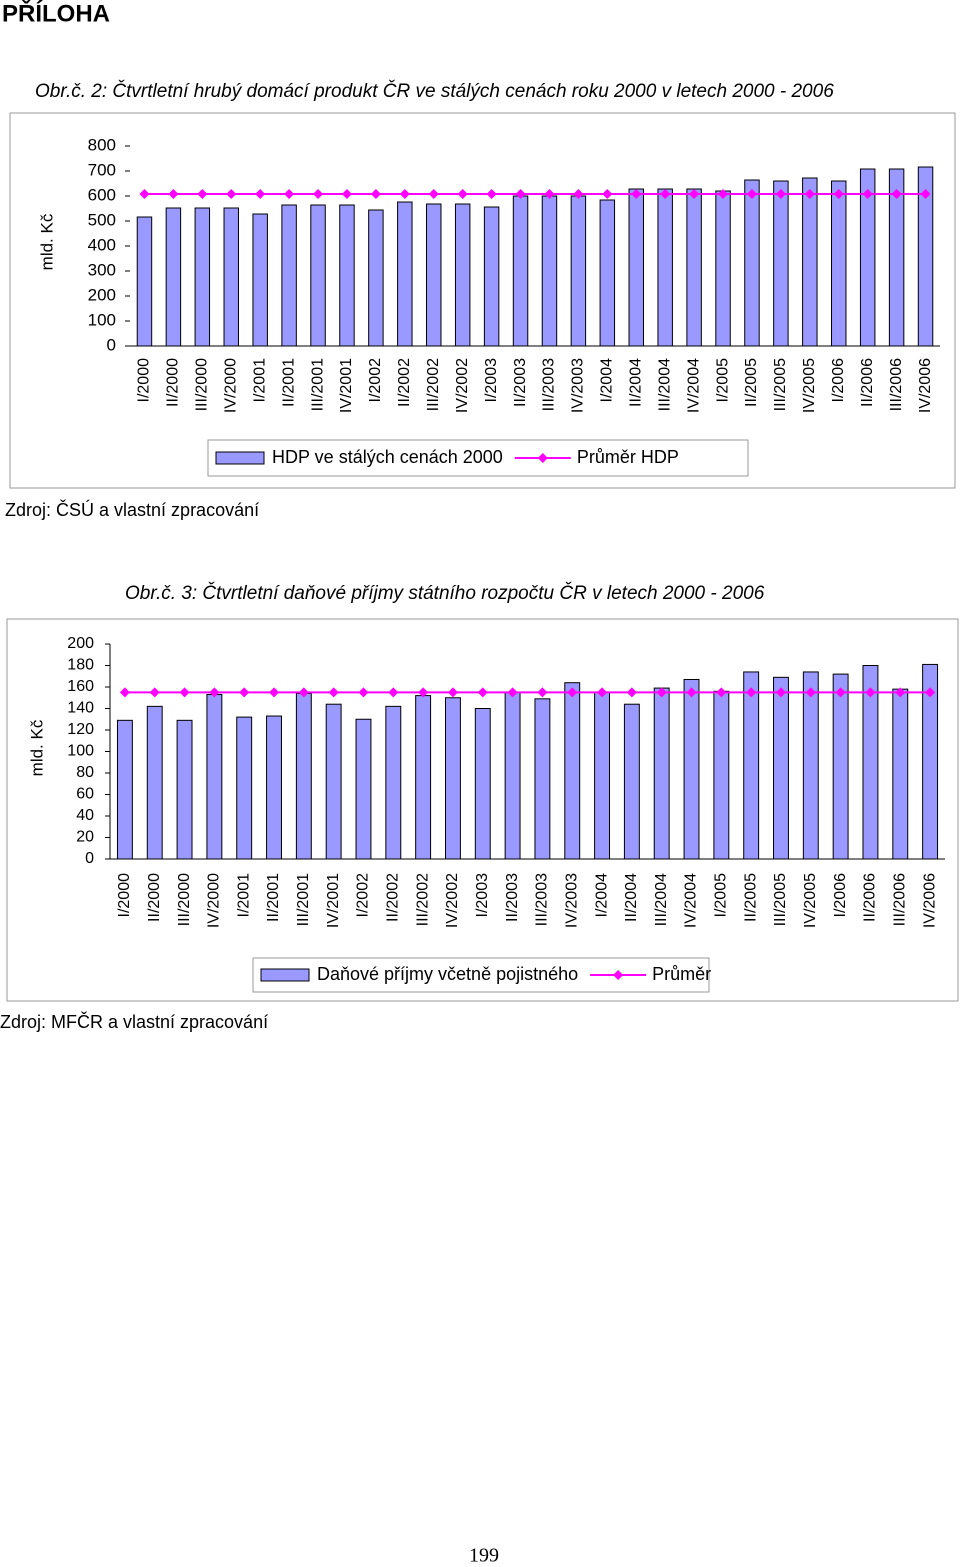 The width and height of the screenshot is (960, 1567). What do you see at coordinates (346, 385) in the screenshot?
I see `x-tick-label: IV/2001` at bounding box center [346, 385].